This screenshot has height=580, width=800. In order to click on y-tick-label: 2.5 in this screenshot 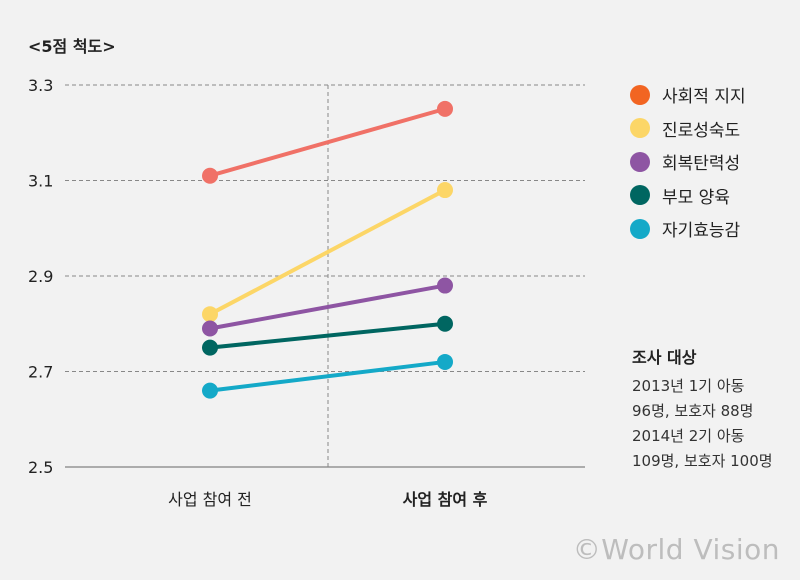, I will do `click(40, 467)`.